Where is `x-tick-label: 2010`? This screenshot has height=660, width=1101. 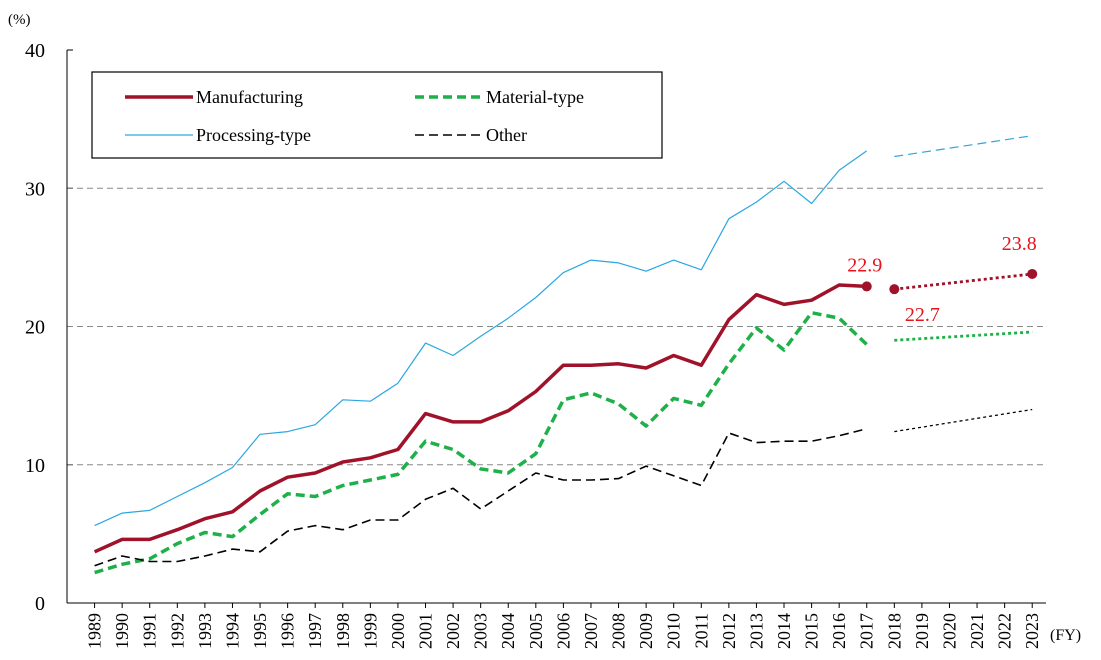
x-tick-label: 2010 is located at coordinates (674, 631).